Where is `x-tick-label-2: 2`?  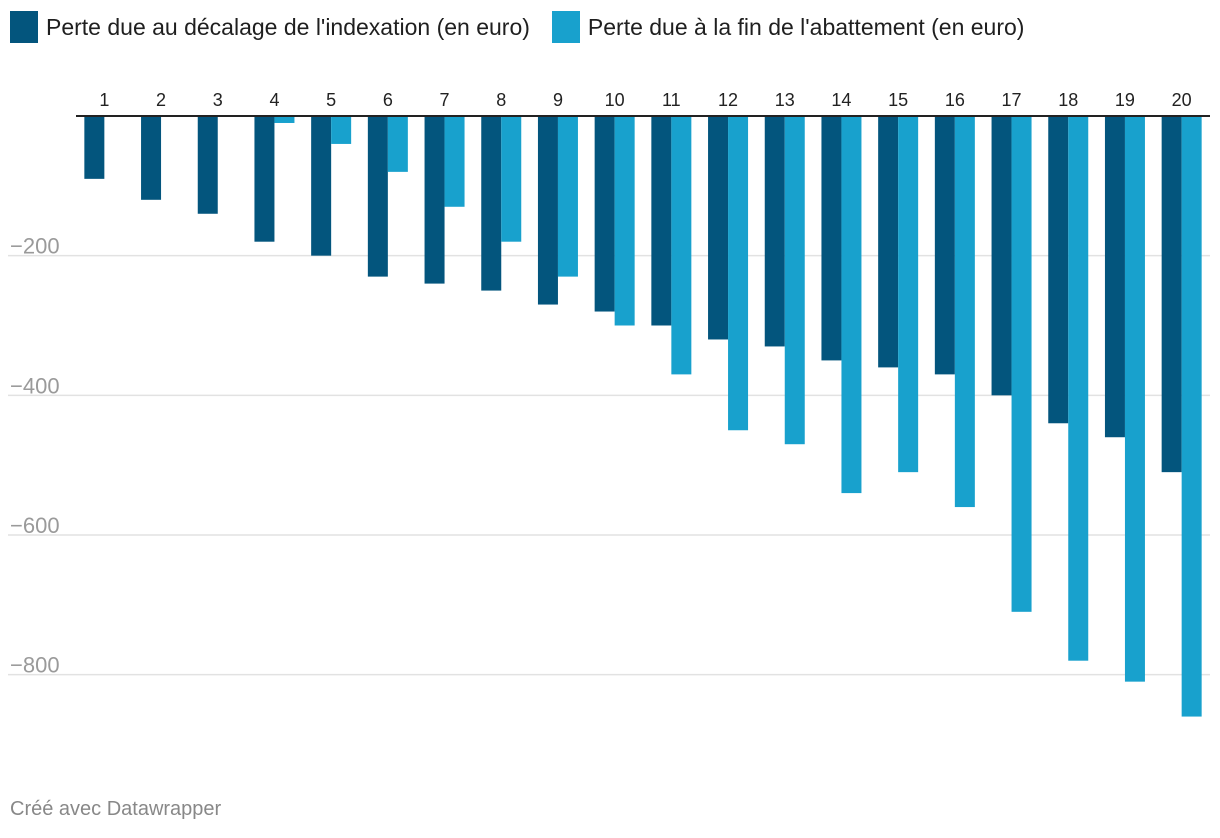
x-tick-label-2: 2 is located at coordinates (161, 100).